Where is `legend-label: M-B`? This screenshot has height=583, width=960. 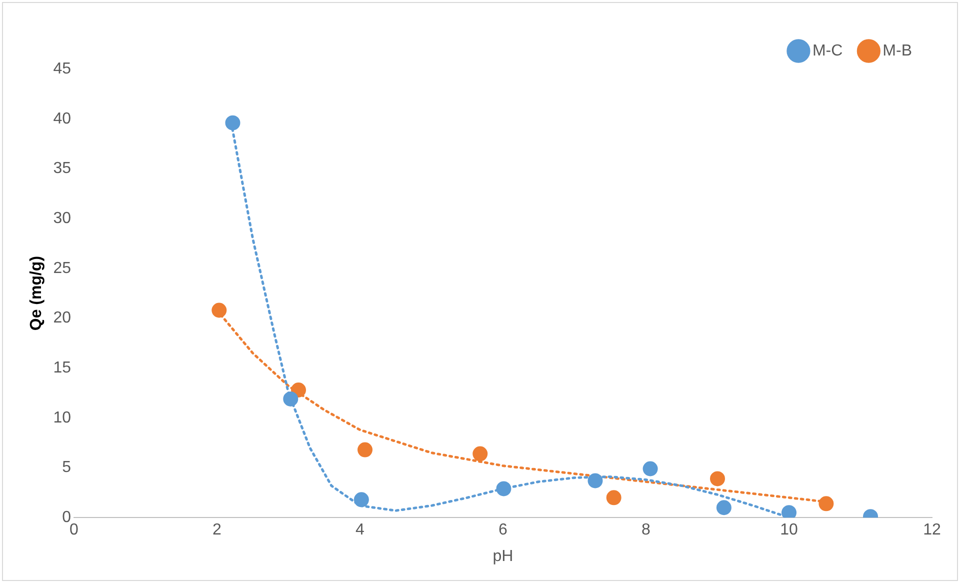
legend-label: M-B is located at coordinates (897, 51).